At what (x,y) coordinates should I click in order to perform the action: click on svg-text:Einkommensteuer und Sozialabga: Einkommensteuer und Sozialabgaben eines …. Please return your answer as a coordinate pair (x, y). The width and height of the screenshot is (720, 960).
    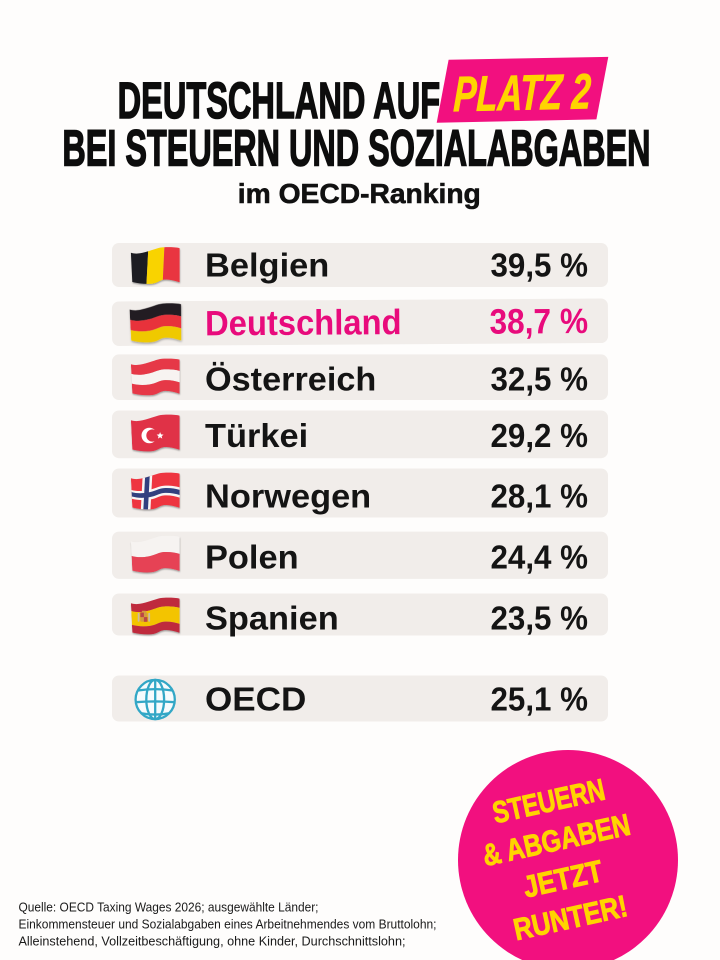
    Looking at the image, I should click on (228, 924).